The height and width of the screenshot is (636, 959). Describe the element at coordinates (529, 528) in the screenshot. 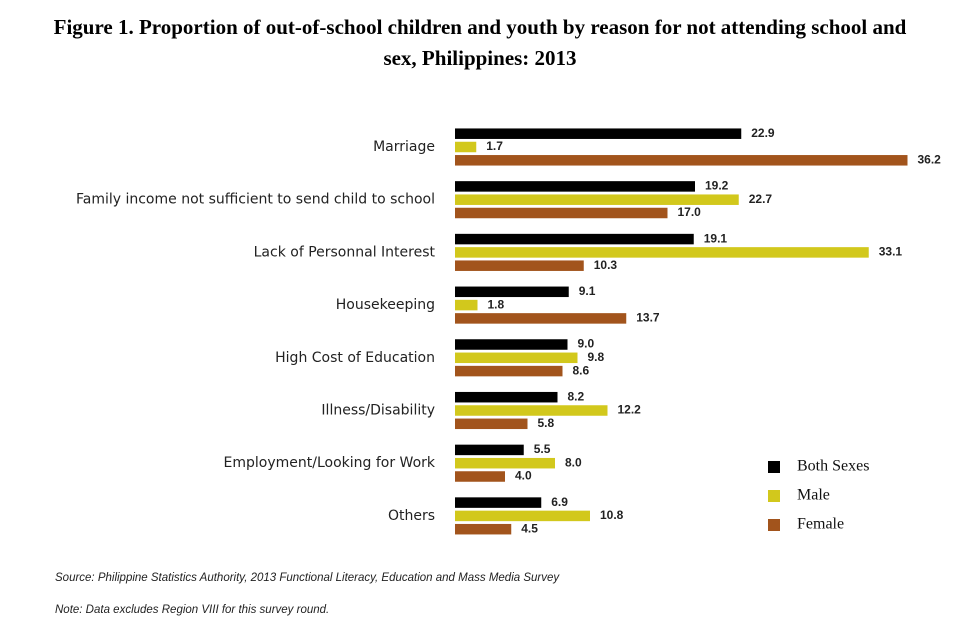

I see `value-label: 4.5` at that location.